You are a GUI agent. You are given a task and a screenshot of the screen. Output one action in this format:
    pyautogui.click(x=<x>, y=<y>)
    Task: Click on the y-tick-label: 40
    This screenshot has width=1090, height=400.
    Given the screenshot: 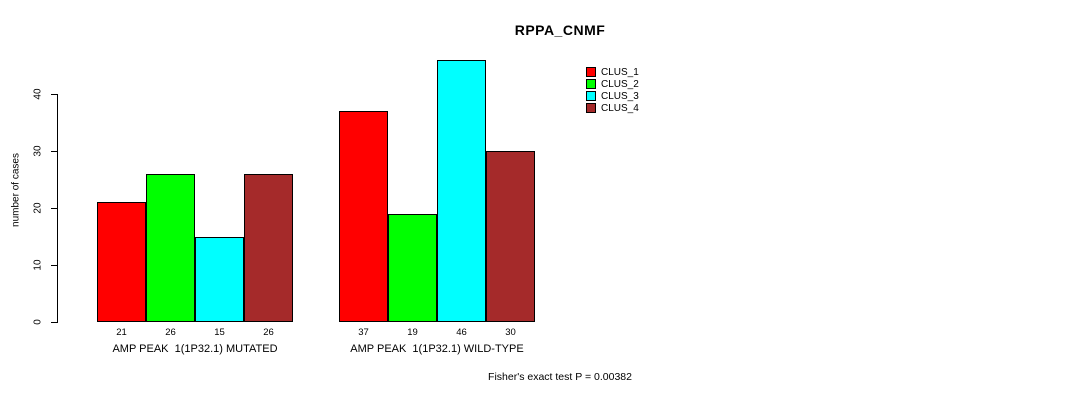 What is the action you would take?
    pyautogui.click(x=38, y=94)
    